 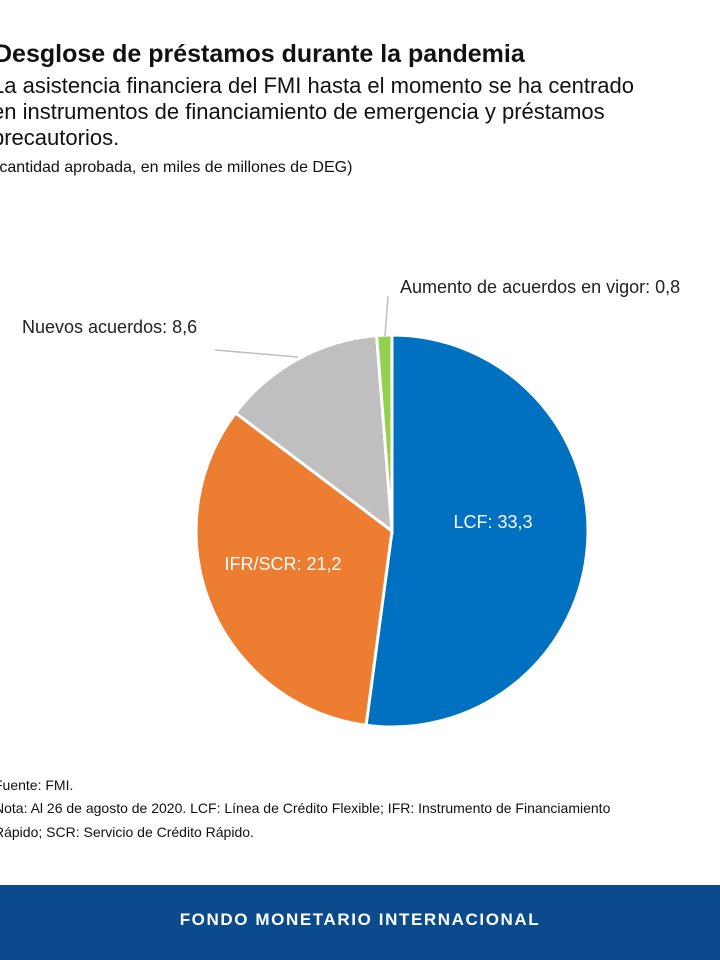 I want to click on note-line: Rápido; SCR: Servicio de Crédito Rápido., so click(x=127, y=832).